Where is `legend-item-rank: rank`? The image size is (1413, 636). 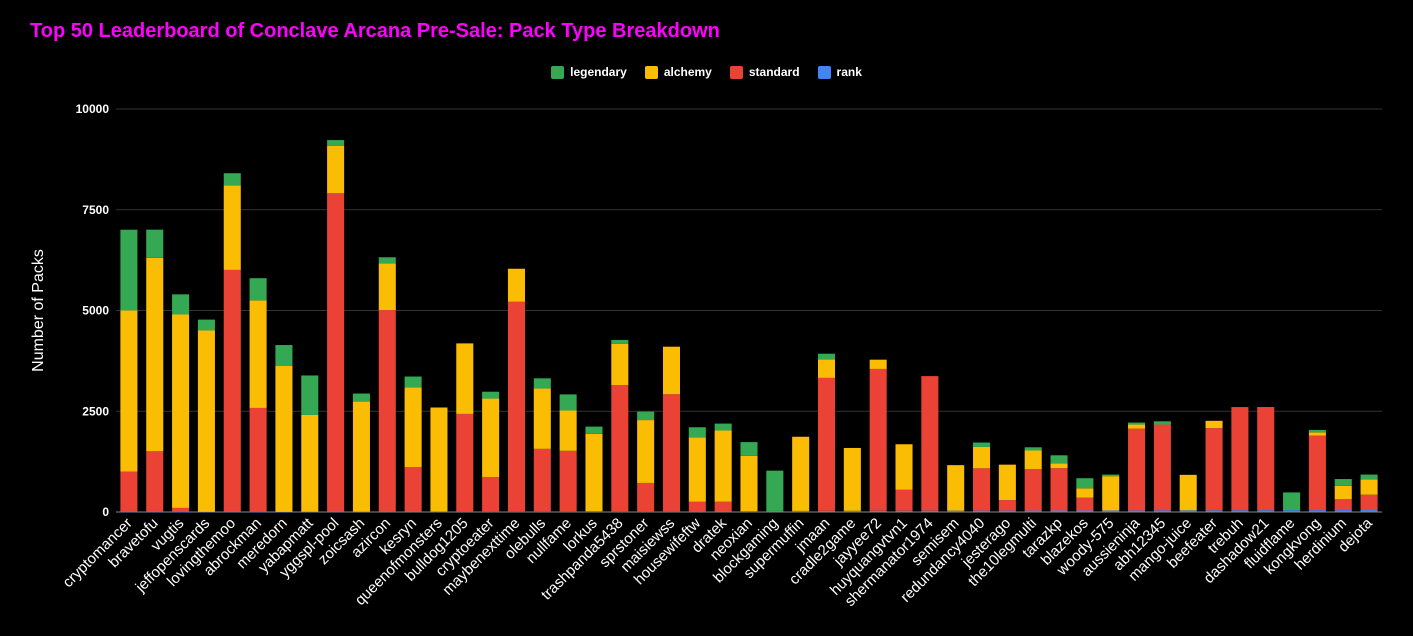 legend-item-rank: rank is located at coordinates (839, 72).